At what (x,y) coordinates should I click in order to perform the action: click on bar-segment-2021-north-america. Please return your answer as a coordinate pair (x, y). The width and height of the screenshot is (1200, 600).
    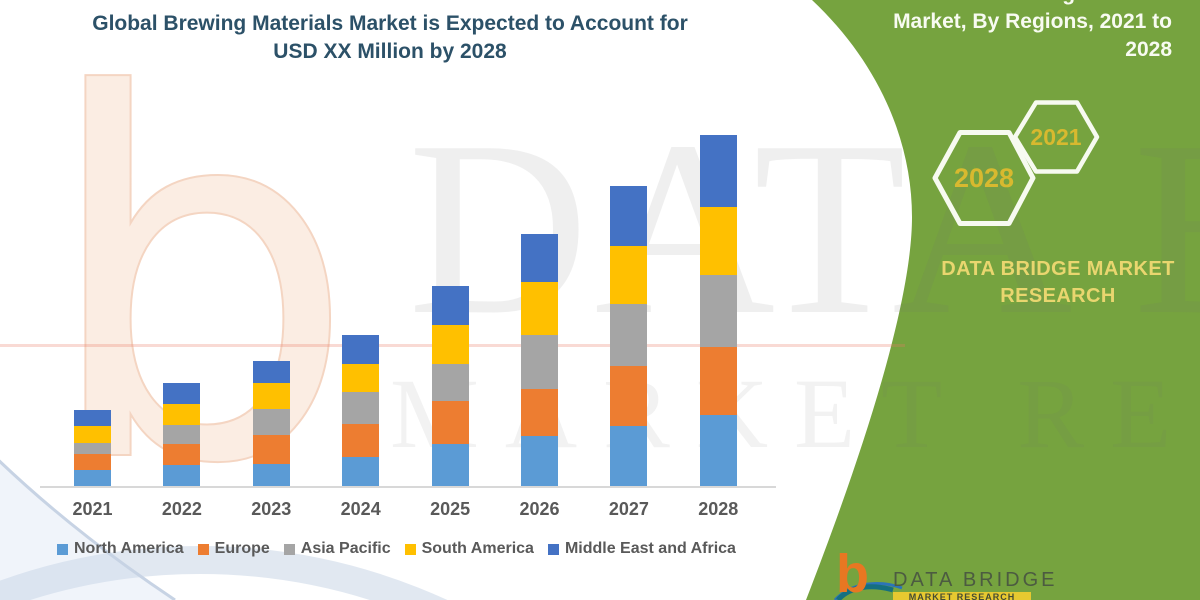
    Looking at the image, I should click on (92, 478).